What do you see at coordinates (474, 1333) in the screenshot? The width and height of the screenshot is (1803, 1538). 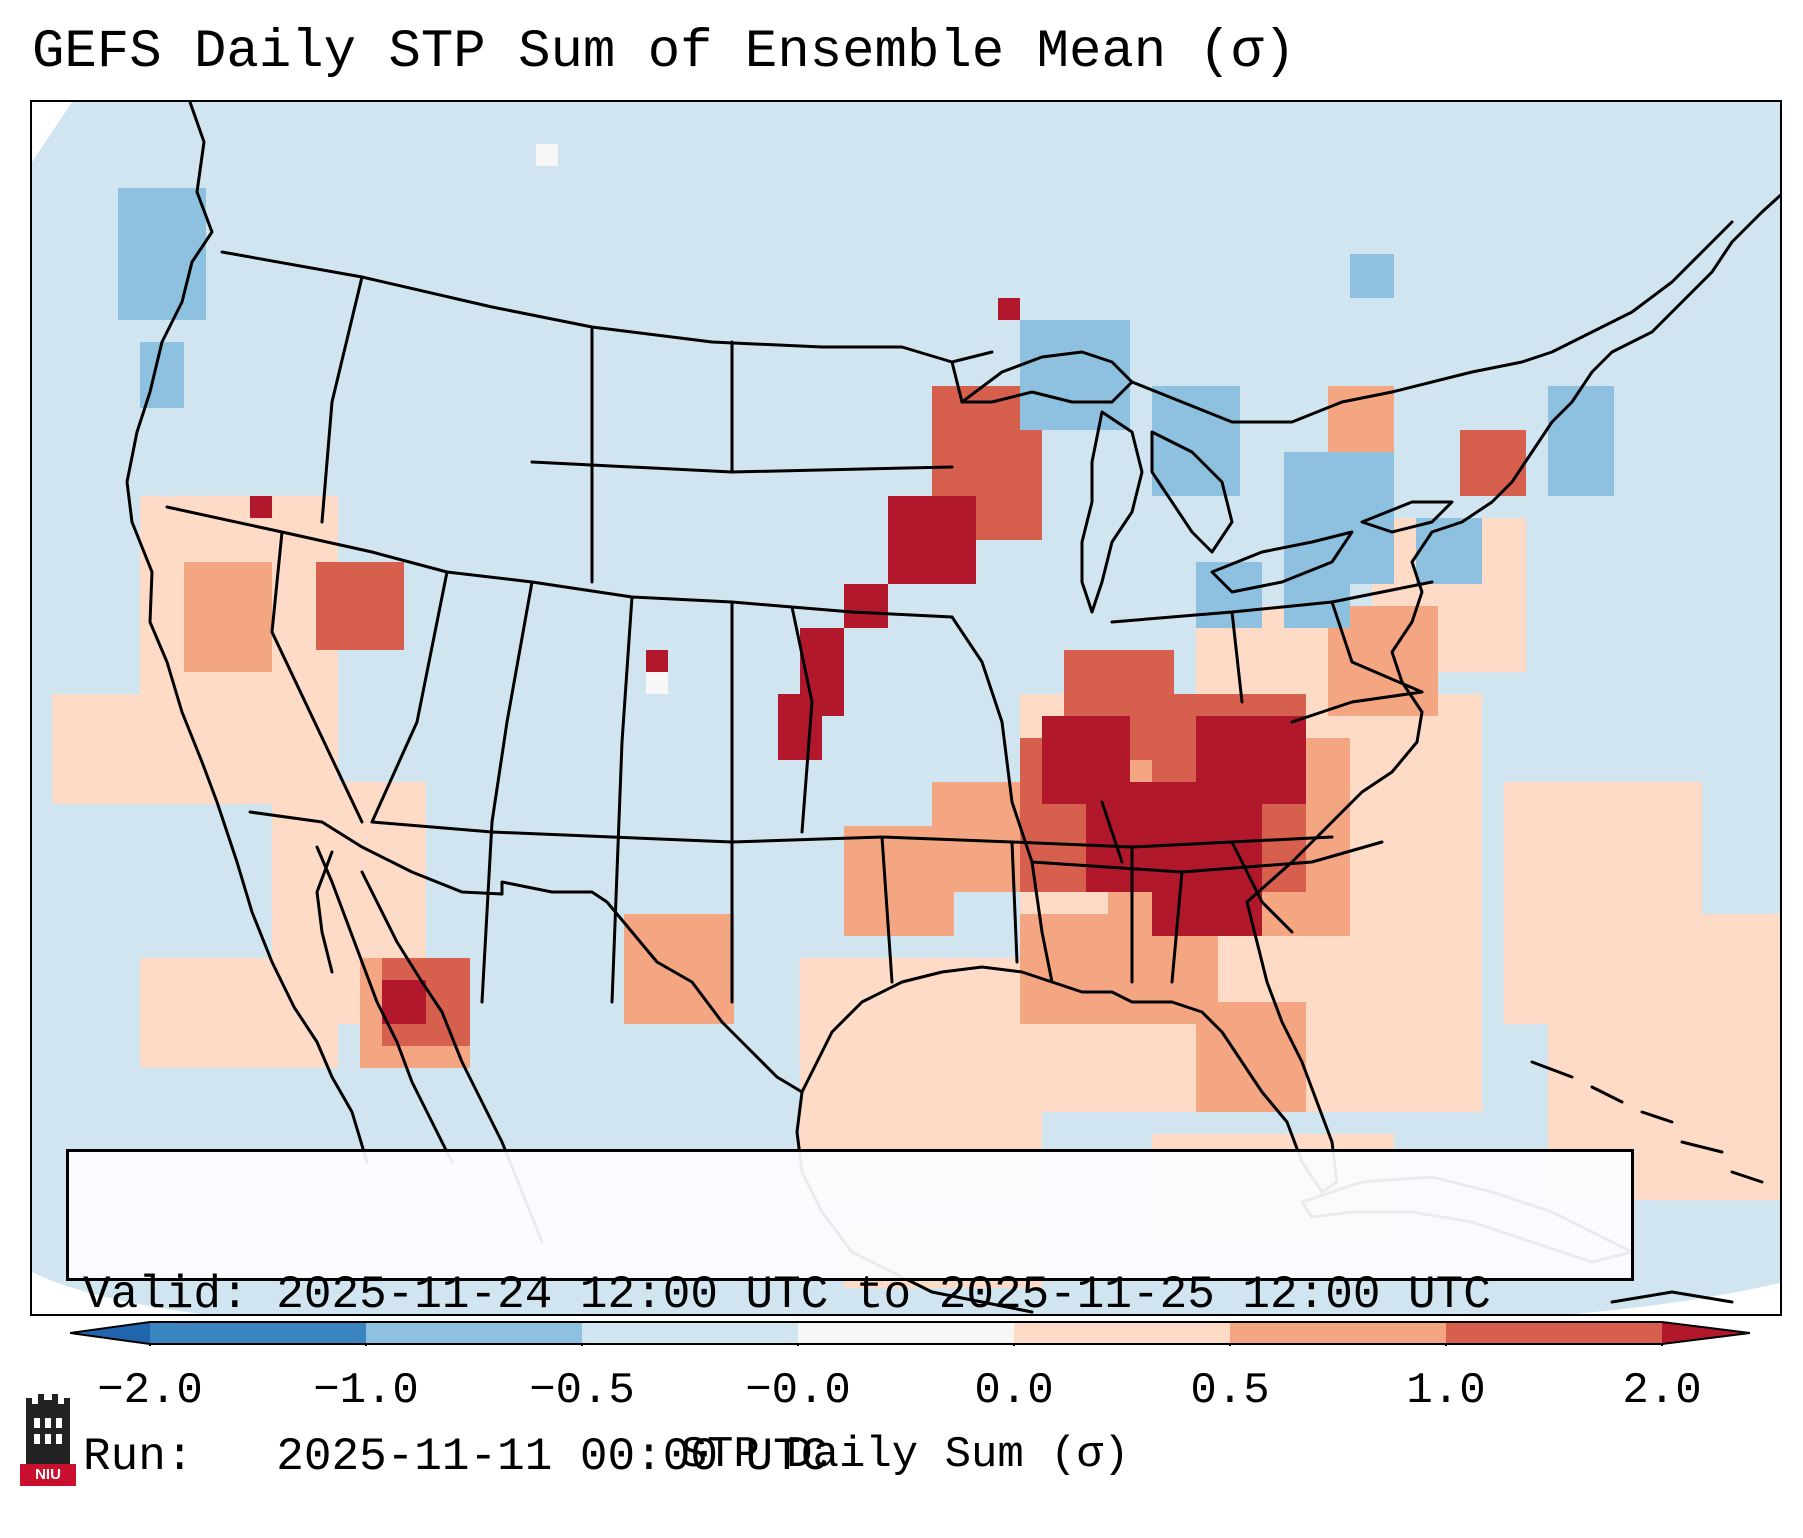 I see `colorbar-bin` at bounding box center [474, 1333].